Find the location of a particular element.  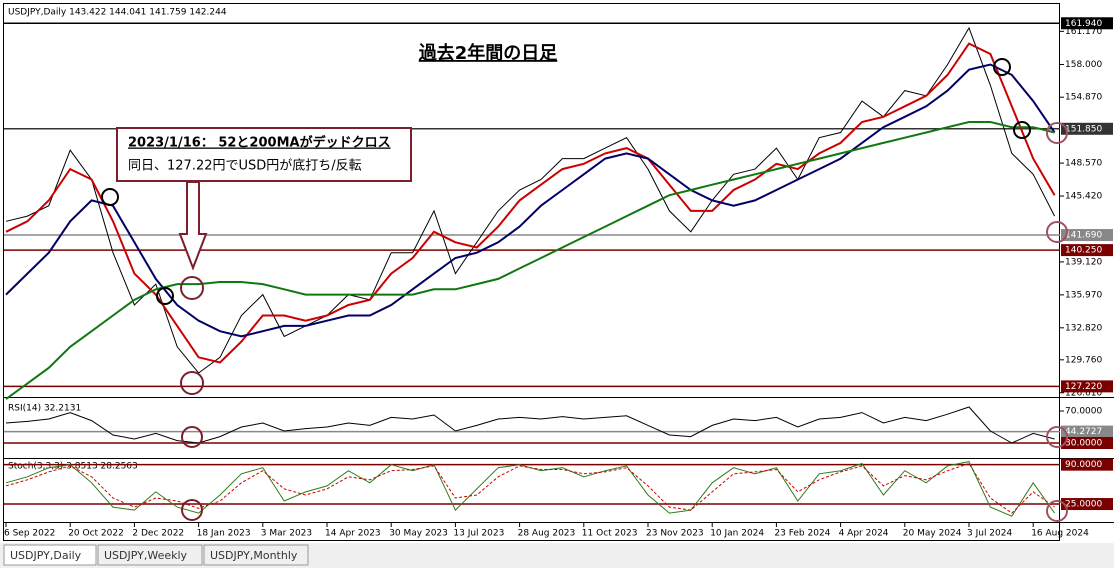

x-tick-label: 13 Jul 2023 is located at coordinates (478, 534).